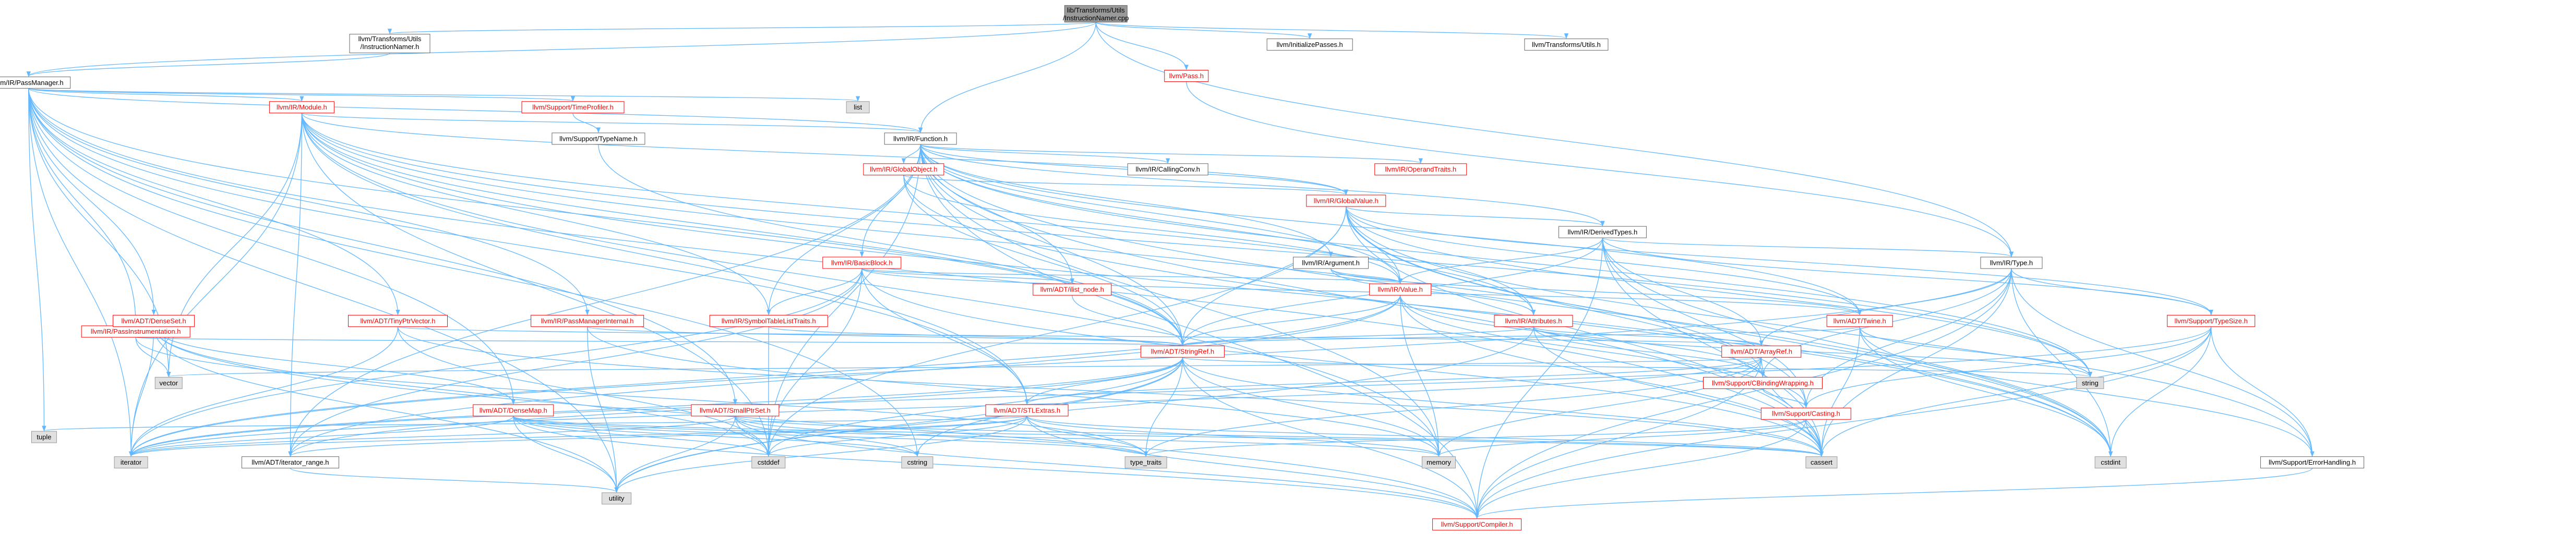 Image resolution: width=2576 pixels, height=534 pixels. Describe the element at coordinates (1822, 463) in the screenshot. I see `node-cassert: cassert` at that location.